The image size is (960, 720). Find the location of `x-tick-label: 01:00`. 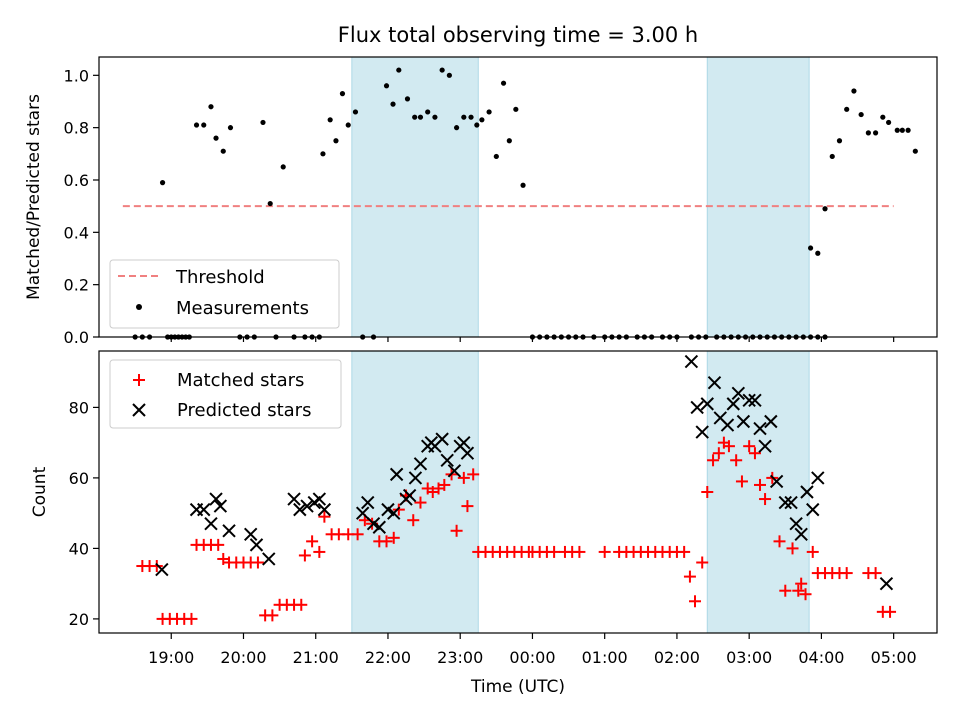

x-tick-label: 01:00 is located at coordinates (605, 657).